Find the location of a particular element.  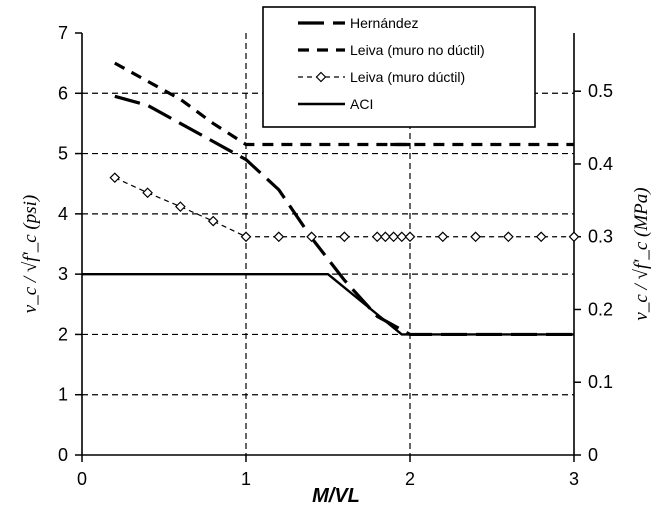

y-tick-label: 7 is located at coordinates (63, 33).